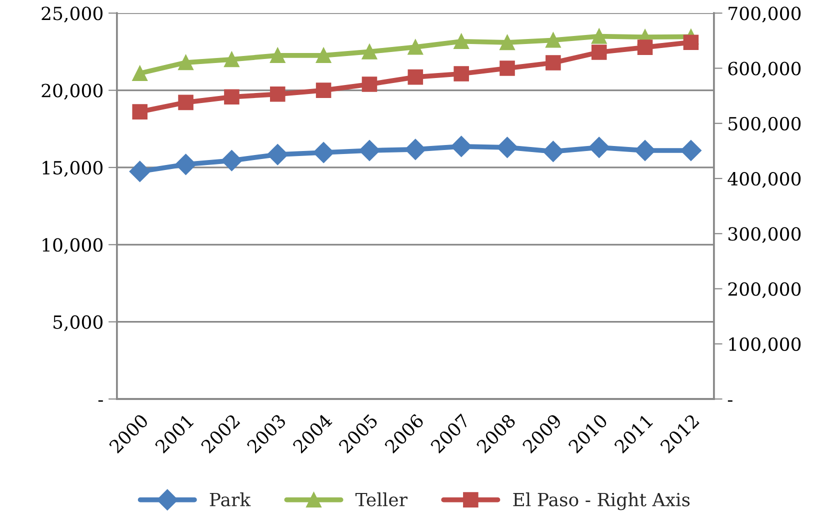 The height and width of the screenshot is (525, 835). I want to click on y-tick-label: 15,000, so click(72, 168).